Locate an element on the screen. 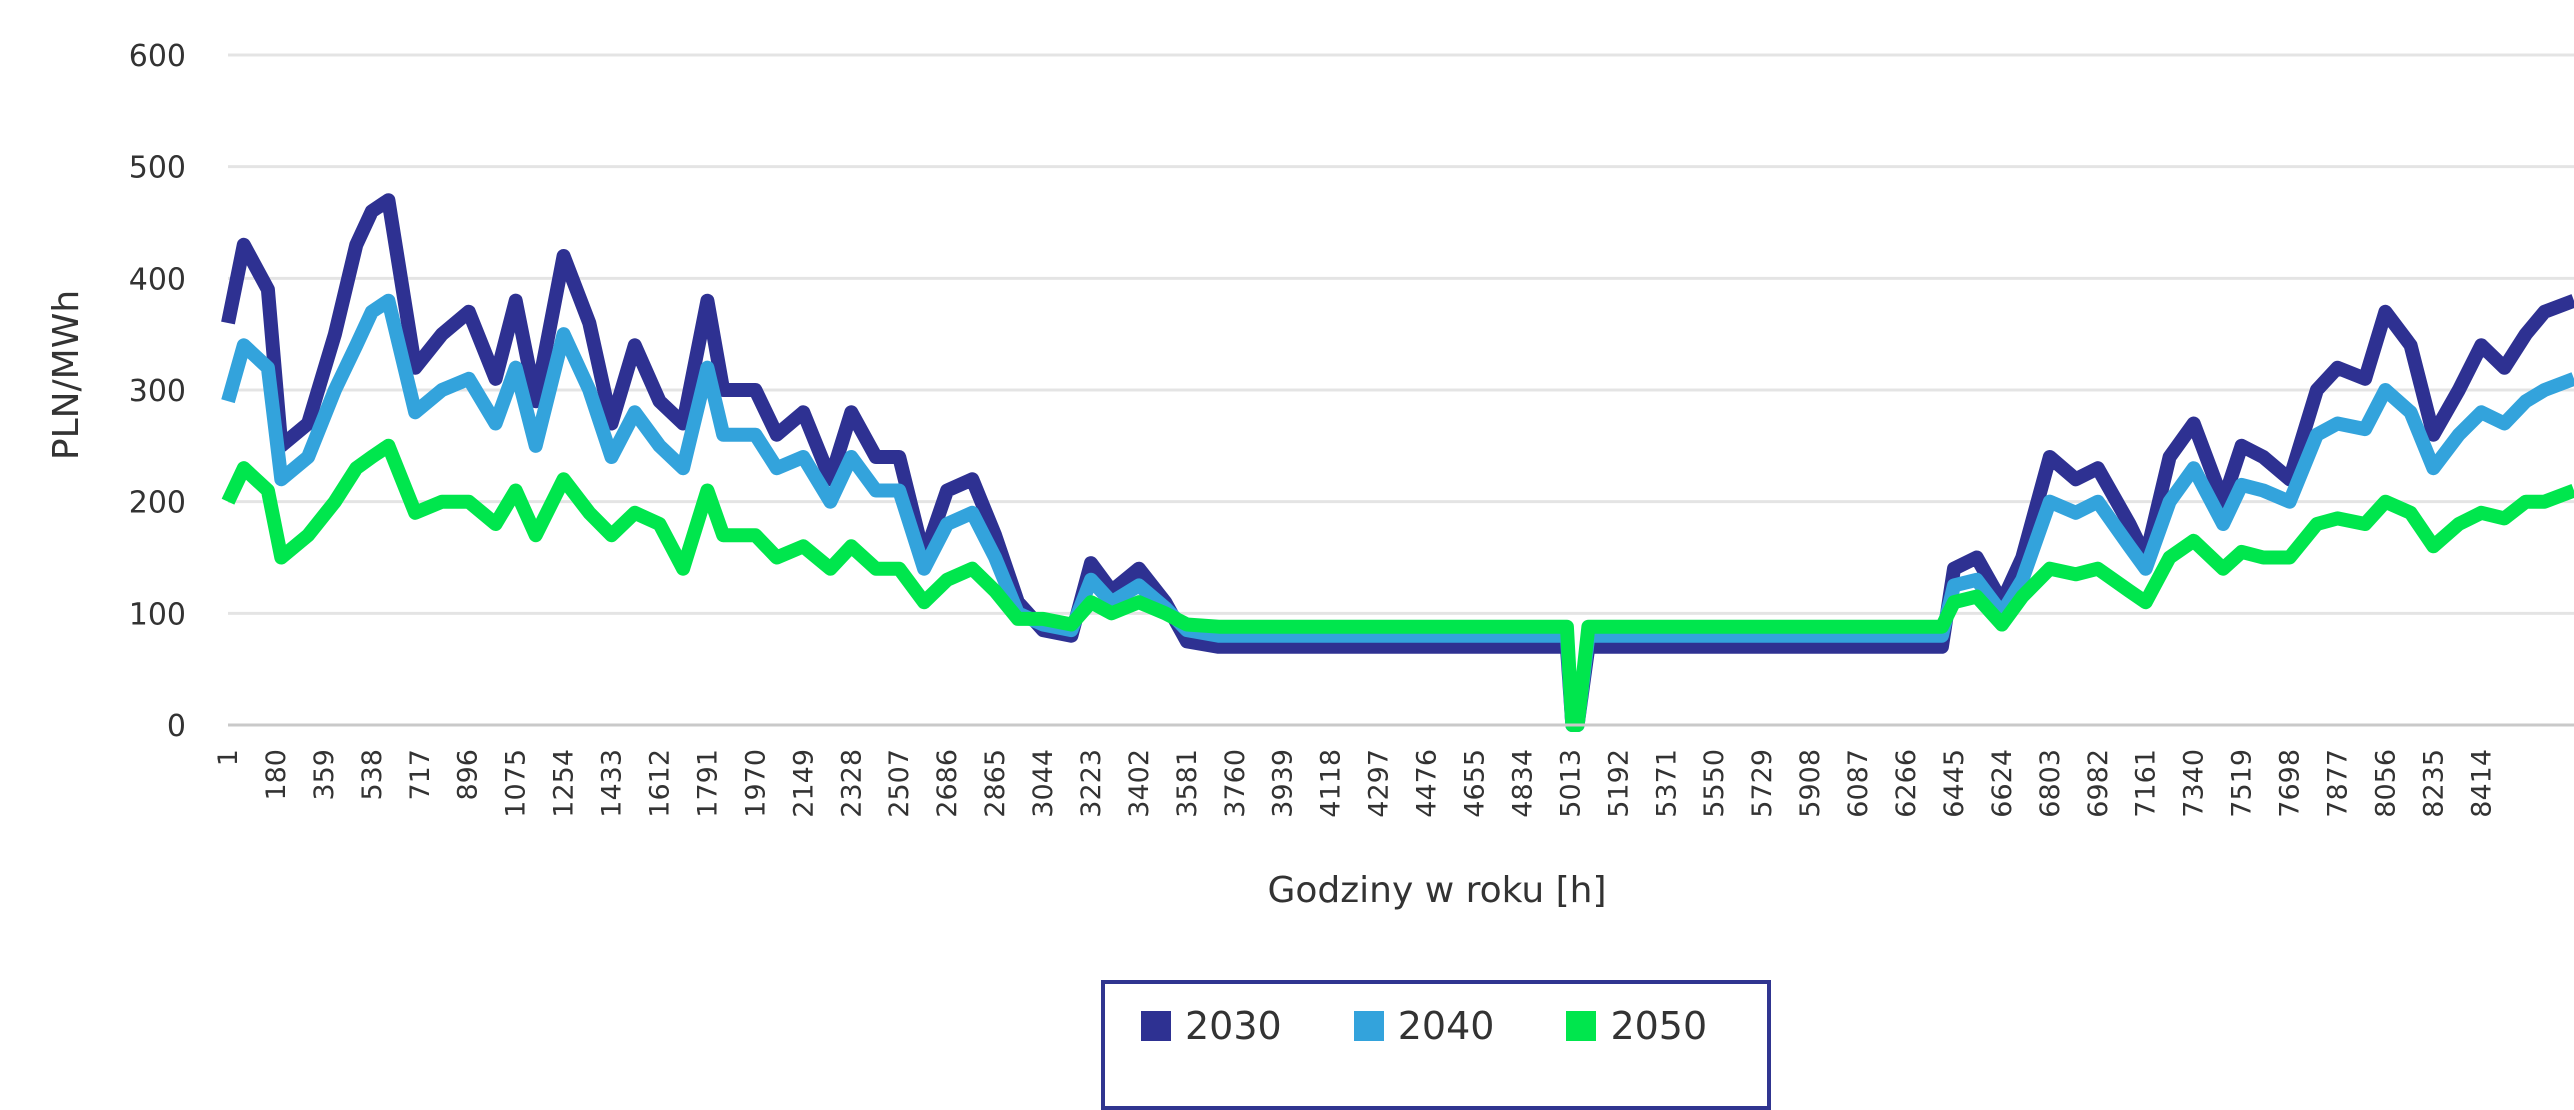  x-tick-label: 6087 is located at coordinates (1858, 783).